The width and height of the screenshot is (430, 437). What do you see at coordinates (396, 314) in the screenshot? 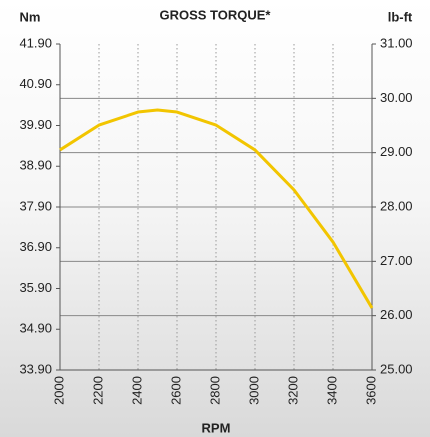
I see `y2-tick-label: 26.00` at bounding box center [396, 314].